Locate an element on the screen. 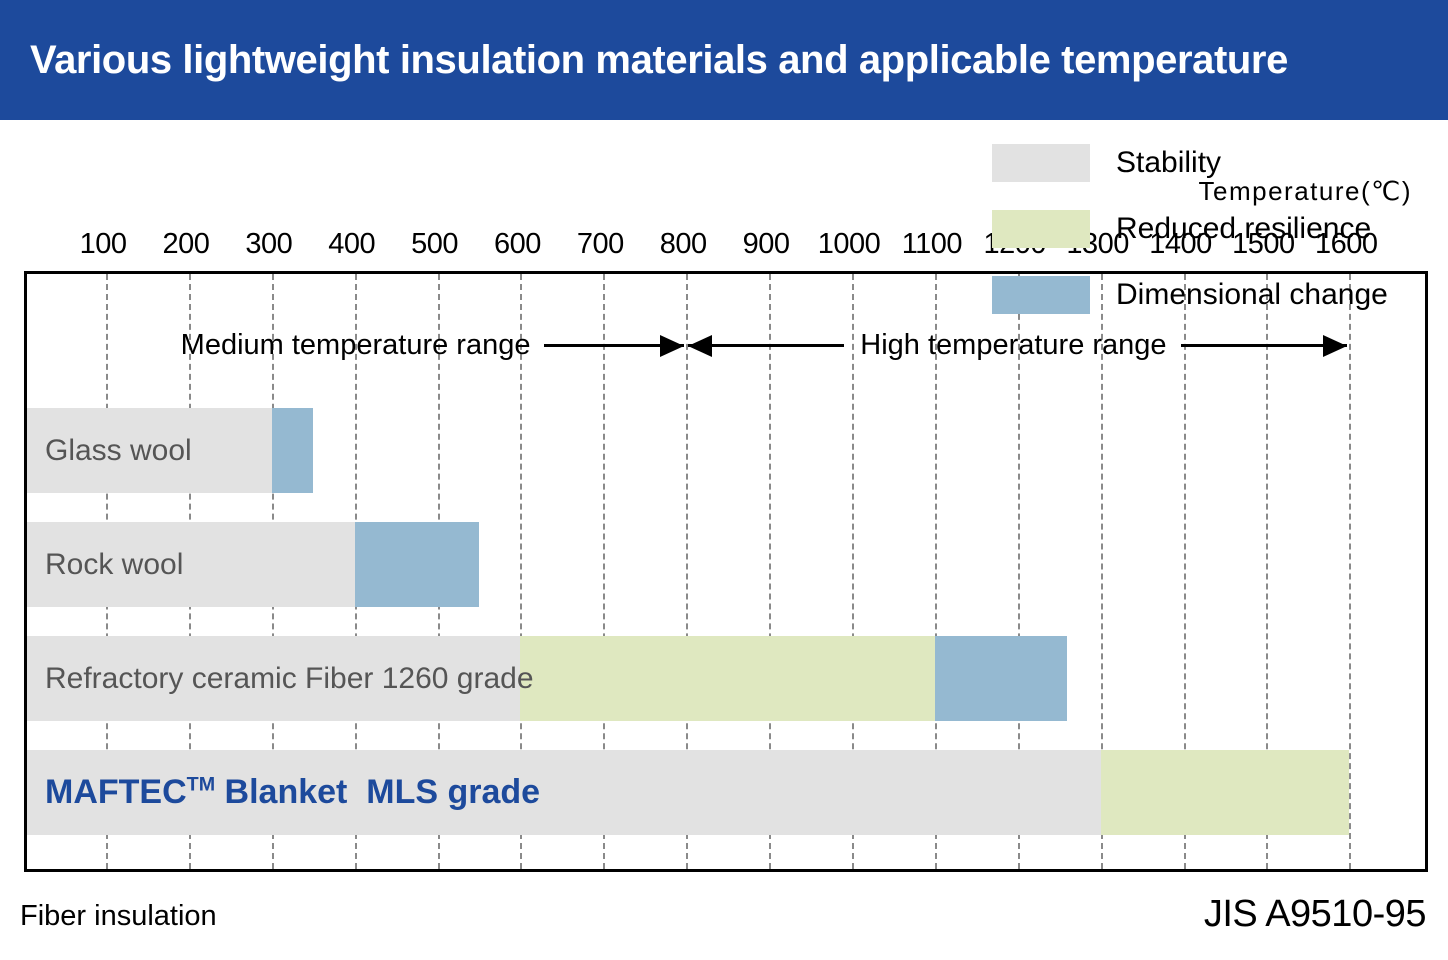 Image resolution: width=1448 pixels, height=960 pixels. x-tick-label-200: 200 is located at coordinates (186, 244).